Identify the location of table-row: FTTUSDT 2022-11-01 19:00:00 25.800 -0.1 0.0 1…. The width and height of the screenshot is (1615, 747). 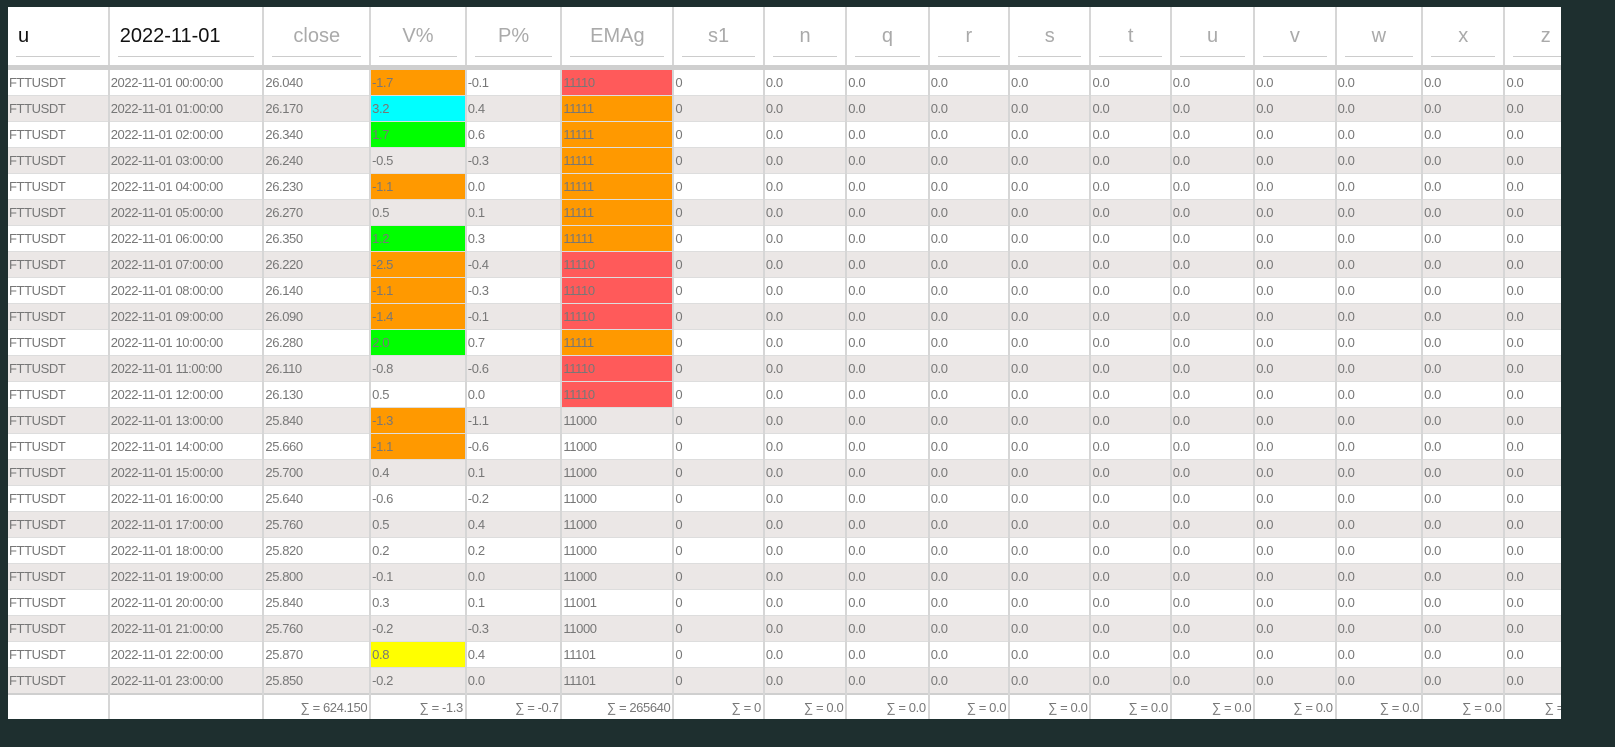
(784, 576).